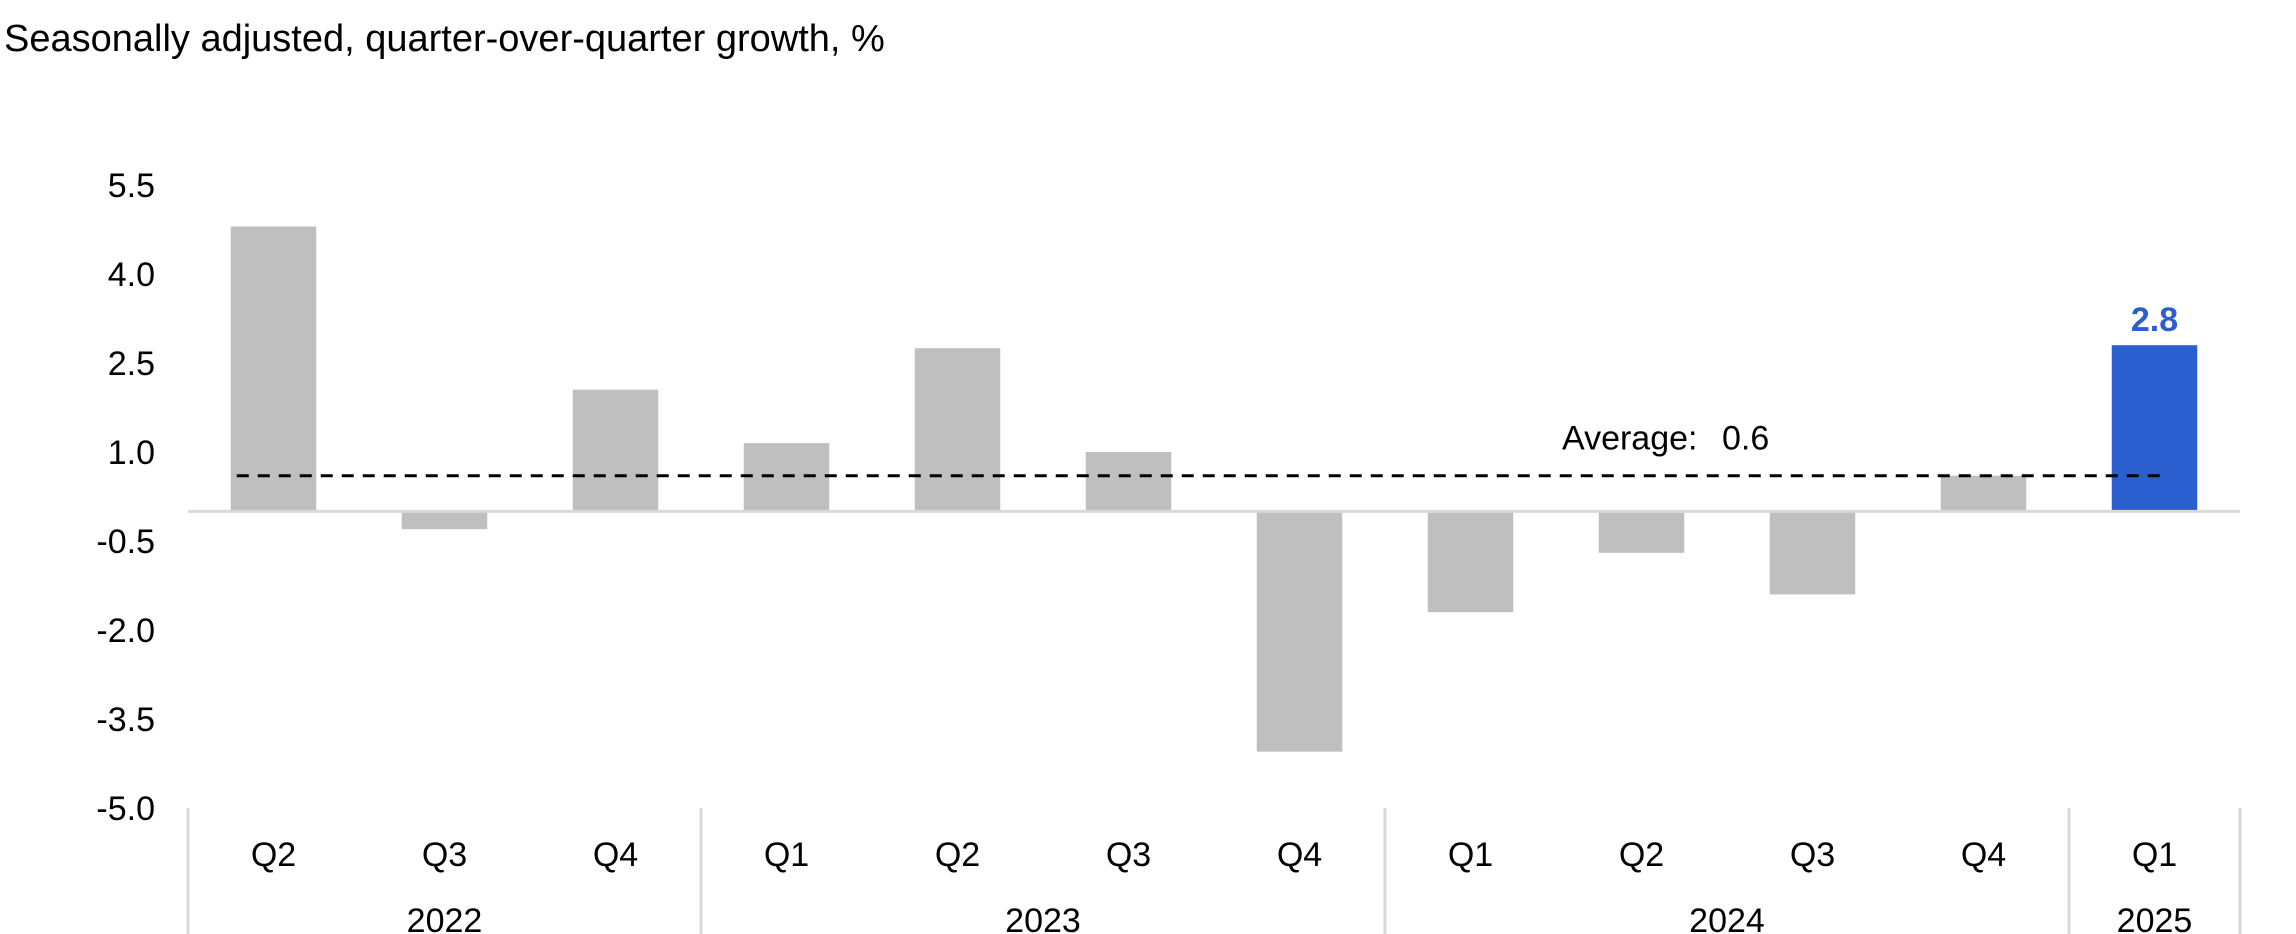  What do you see at coordinates (1727, 918) in the screenshot?
I see `x-group-label: 2024` at bounding box center [1727, 918].